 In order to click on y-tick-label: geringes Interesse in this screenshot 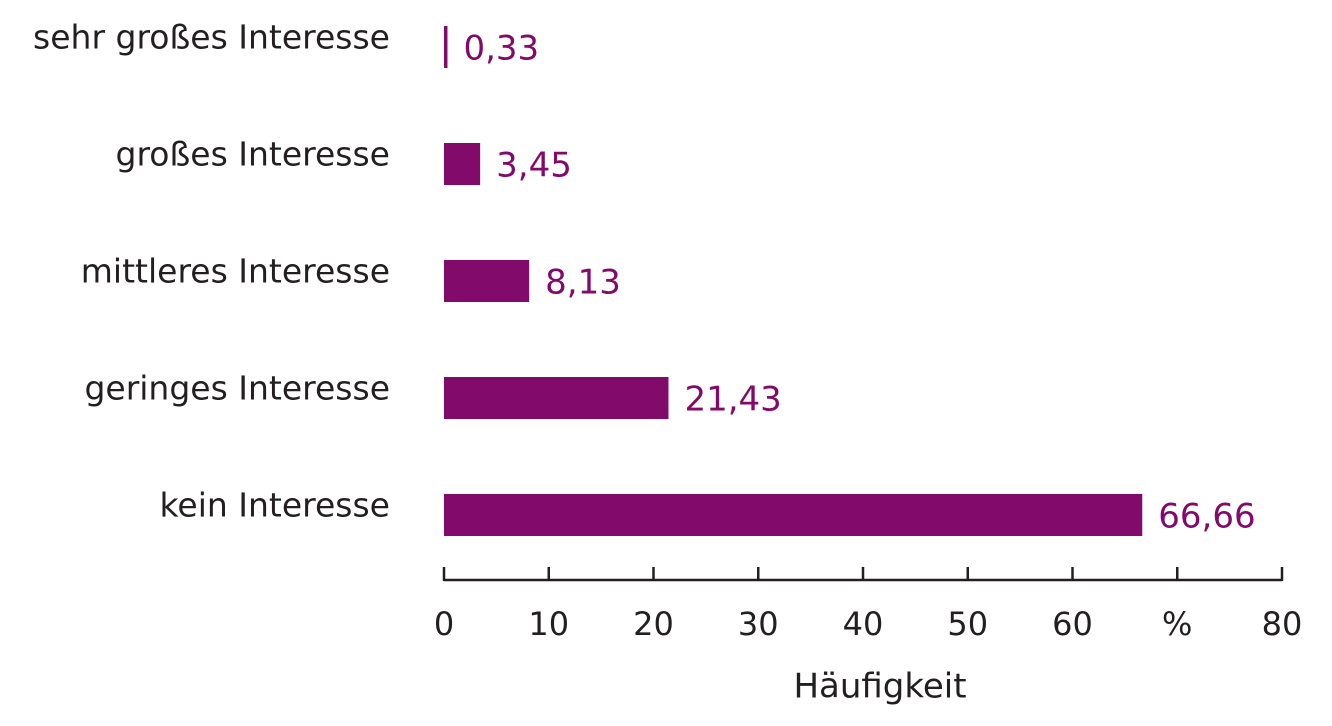, I will do `click(237, 388)`.